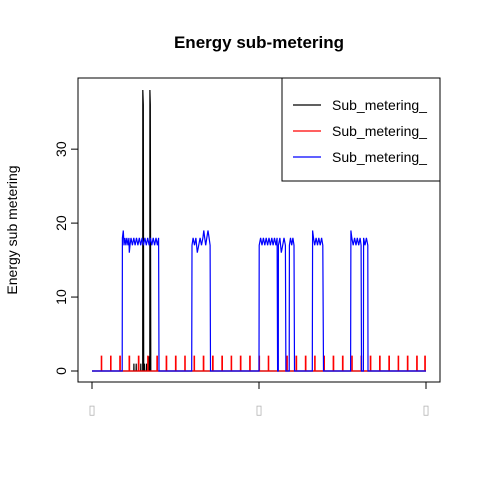 The image size is (480, 480). Describe the element at coordinates (61, 223) in the screenshot. I see `y-tick-label: 20` at that location.